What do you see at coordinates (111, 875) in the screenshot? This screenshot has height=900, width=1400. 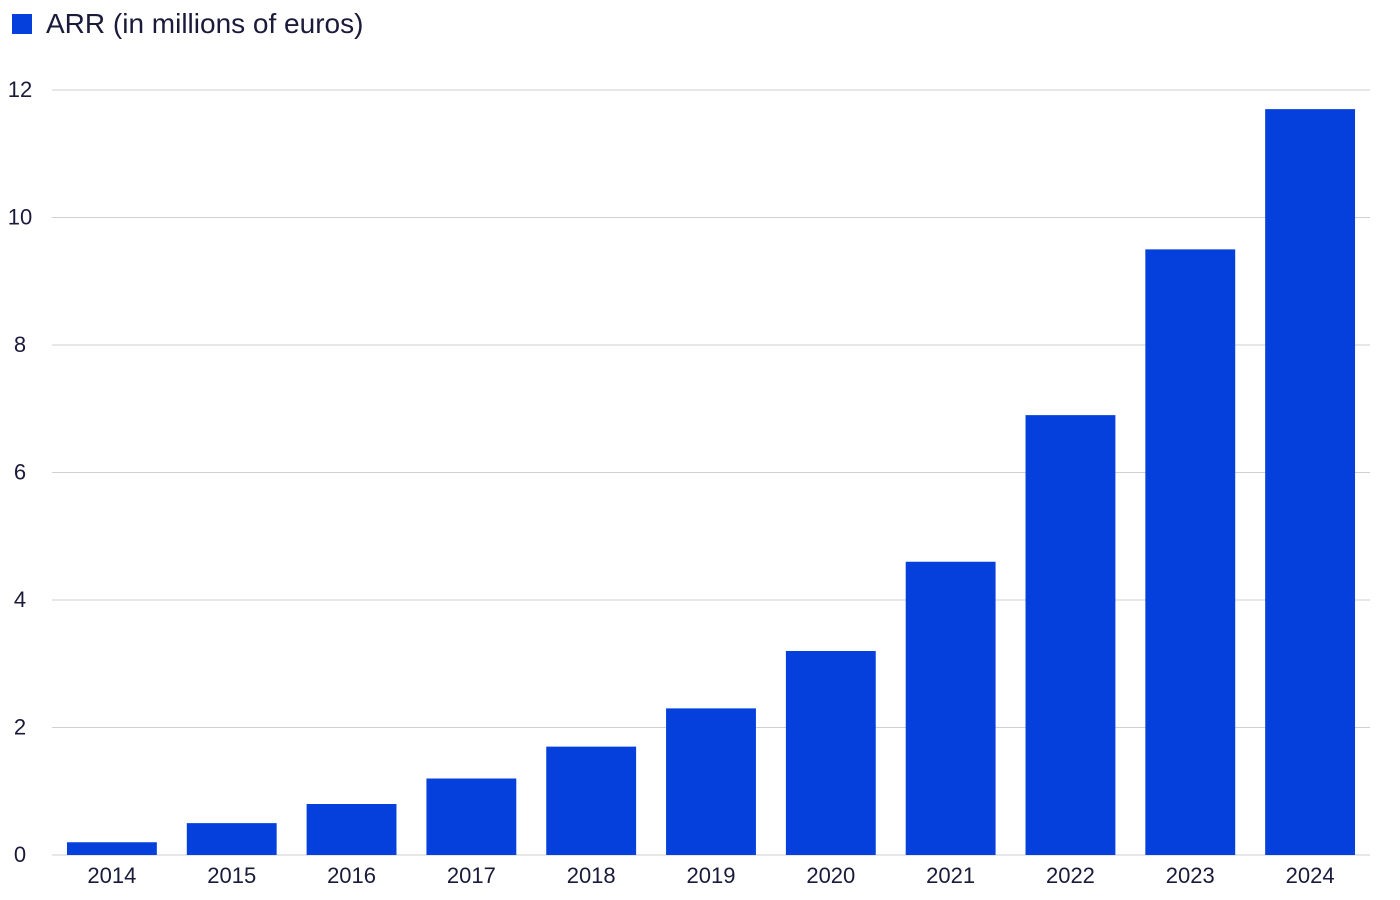 I see `x-tick-label: 2014` at bounding box center [111, 875].